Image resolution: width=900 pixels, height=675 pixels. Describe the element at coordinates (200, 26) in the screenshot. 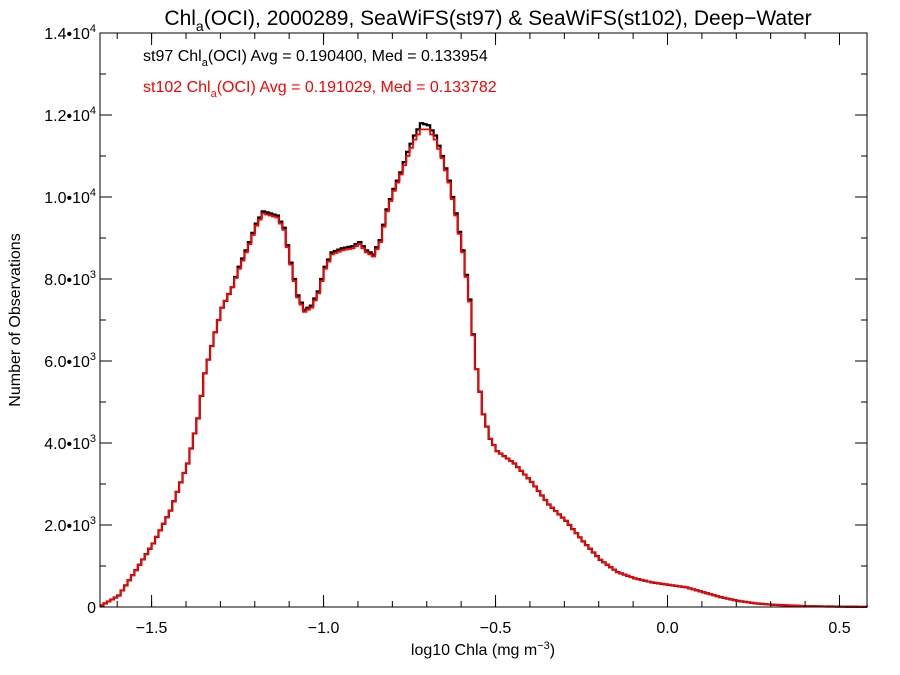

I see `chart-title-subscript: a` at that location.